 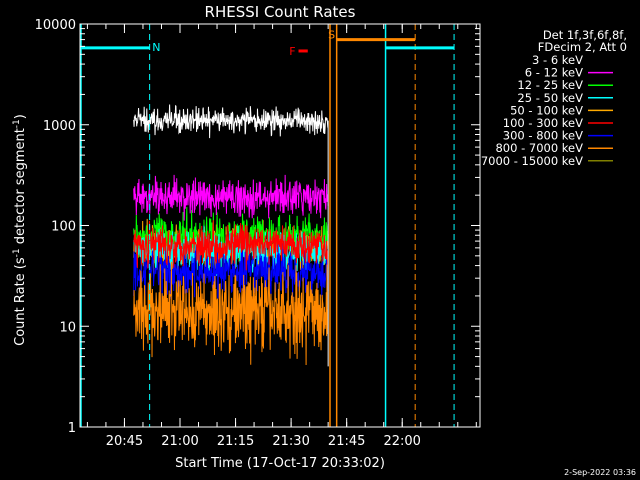 What do you see at coordinates (17, 123) in the screenshot?
I see `y-axis-label-sup-2: -1` at bounding box center [17, 123].